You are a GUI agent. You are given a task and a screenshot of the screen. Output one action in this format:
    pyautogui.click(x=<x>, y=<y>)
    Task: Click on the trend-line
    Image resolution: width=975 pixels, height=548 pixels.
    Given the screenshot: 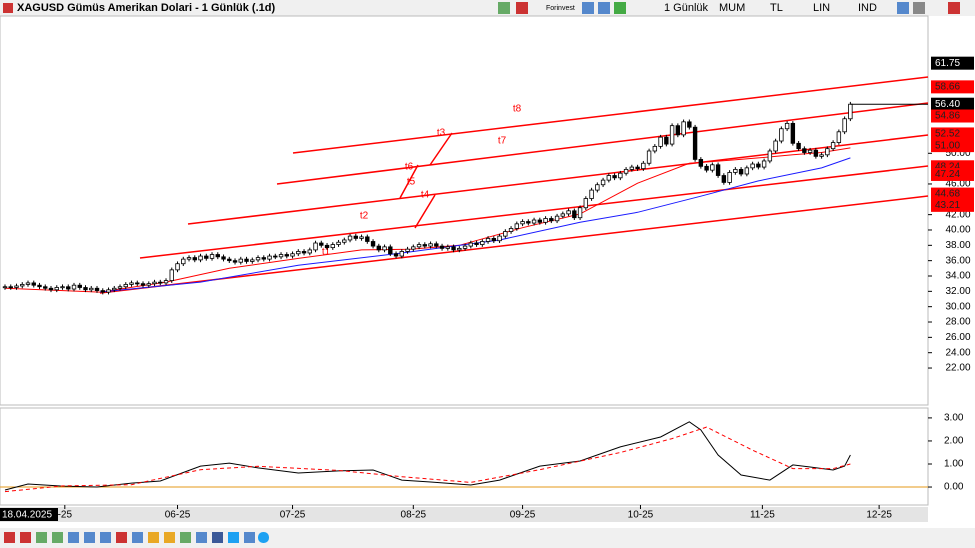 What is the action you would take?
    pyautogui.click(x=534, y=212)
    